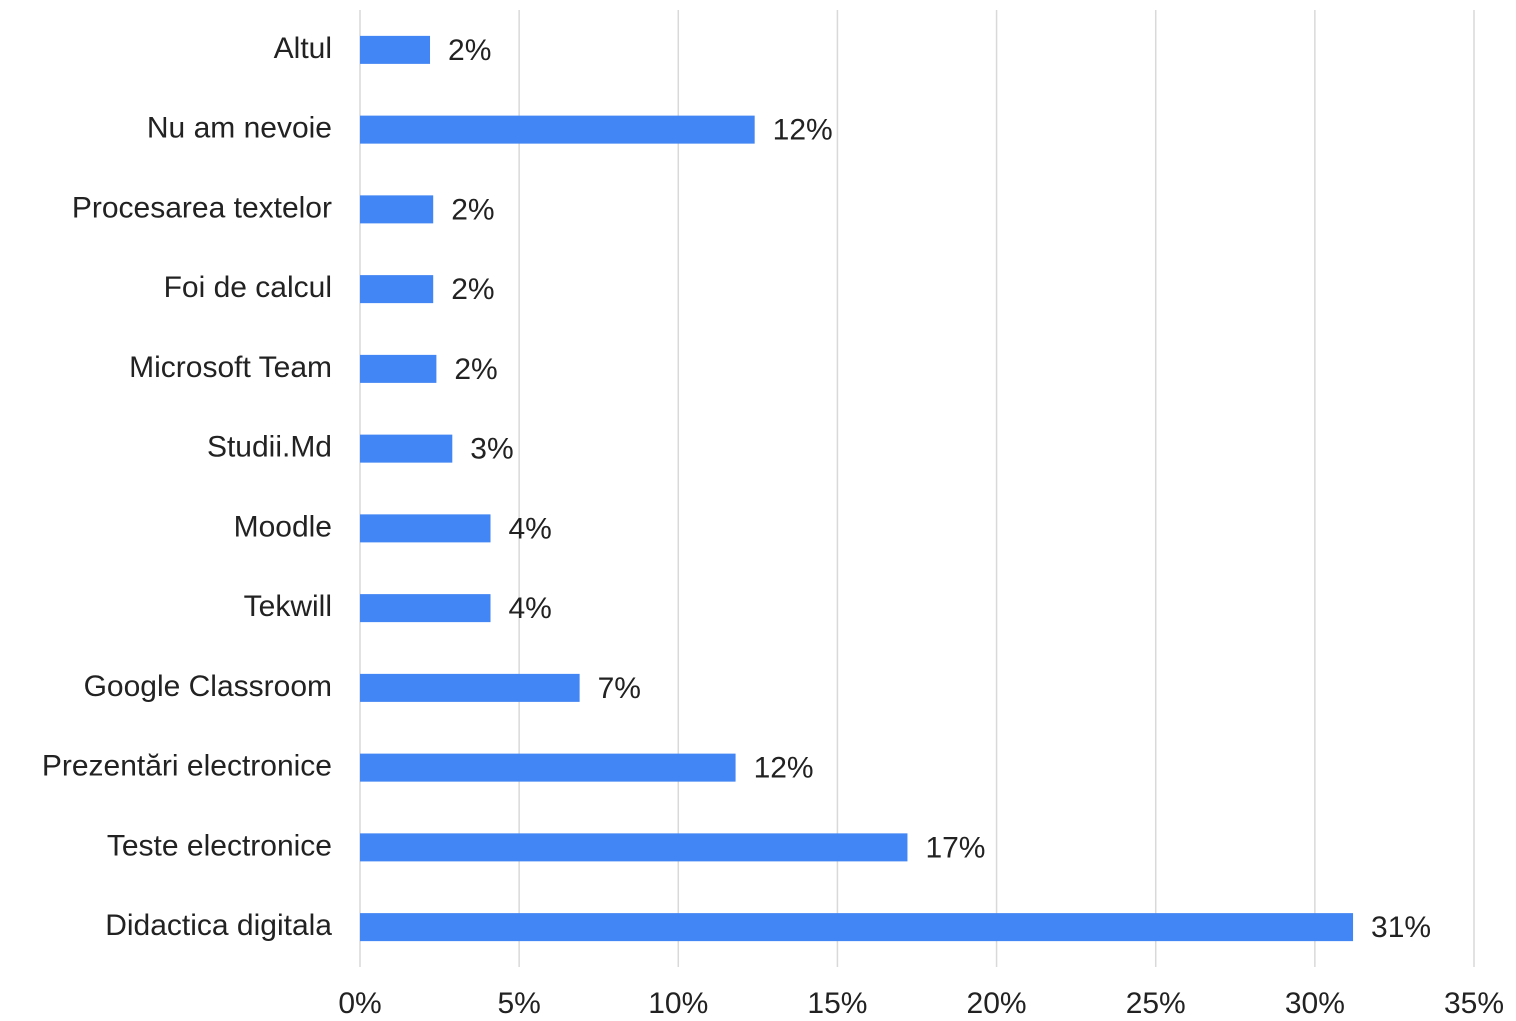 This screenshot has width=1516, height=1021. I want to click on y-tick-label: Prezentări electronice, so click(187, 766).